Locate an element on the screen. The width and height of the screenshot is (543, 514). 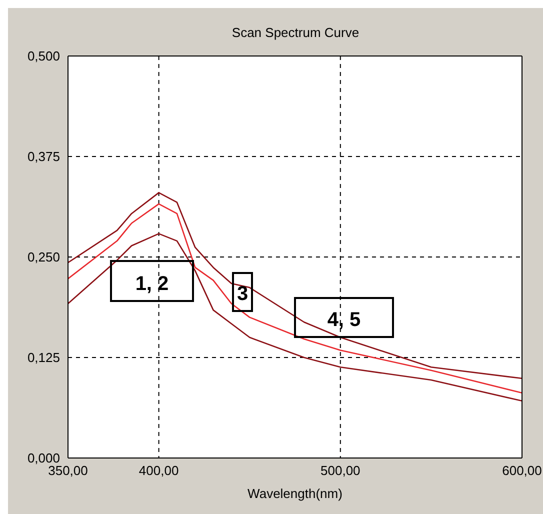
y-tick-label: 0,000 is located at coordinates (43, 458).